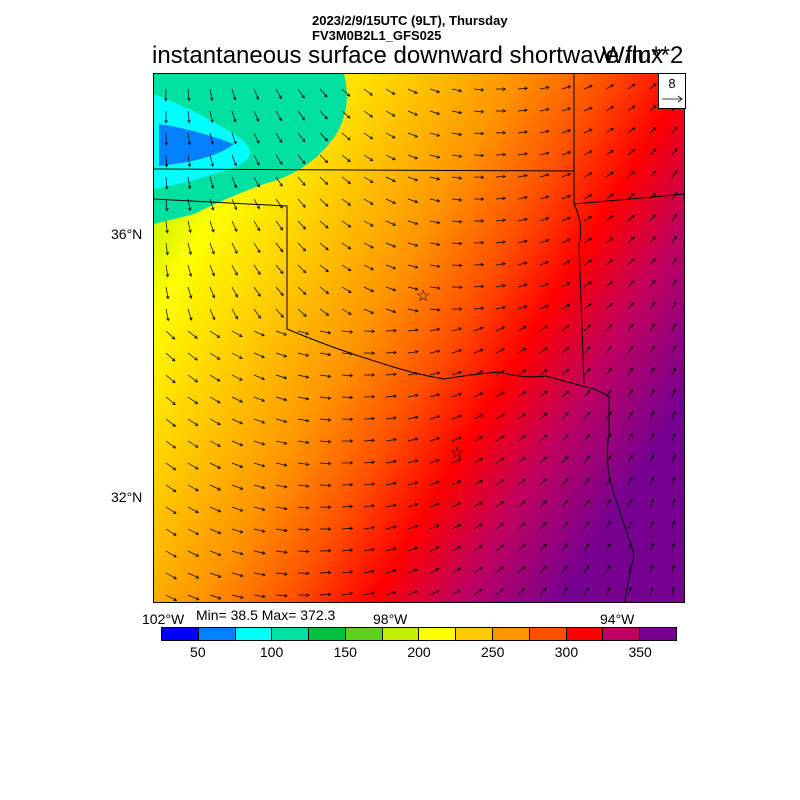  What do you see at coordinates (457, 453) in the screenshot?
I see `station-marker-south: ☆` at bounding box center [457, 453].